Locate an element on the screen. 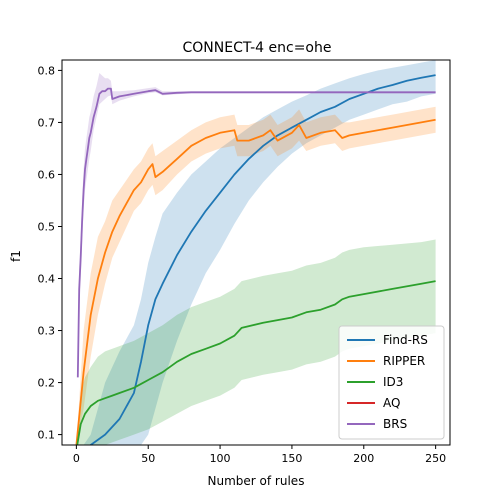 This screenshot has width=500, height=500. legend-label-ripper: RIPPER is located at coordinates (404, 361).